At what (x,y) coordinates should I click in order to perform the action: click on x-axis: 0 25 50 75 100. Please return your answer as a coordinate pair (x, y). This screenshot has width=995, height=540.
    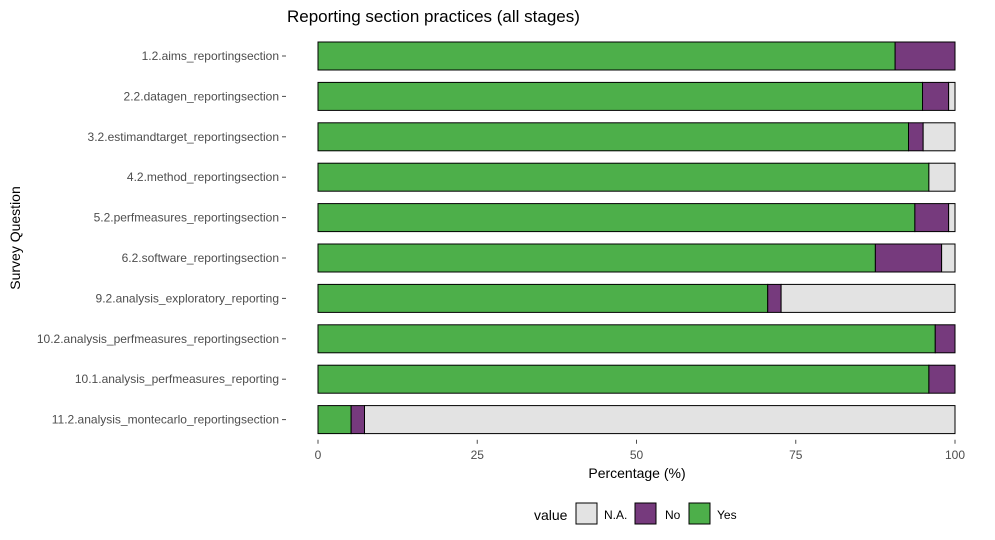
    Looking at the image, I should click on (640, 450).